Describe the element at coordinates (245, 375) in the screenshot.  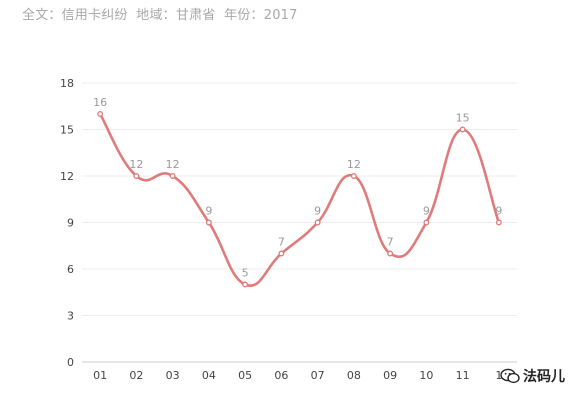
I see `x-tick-label: 05` at that location.